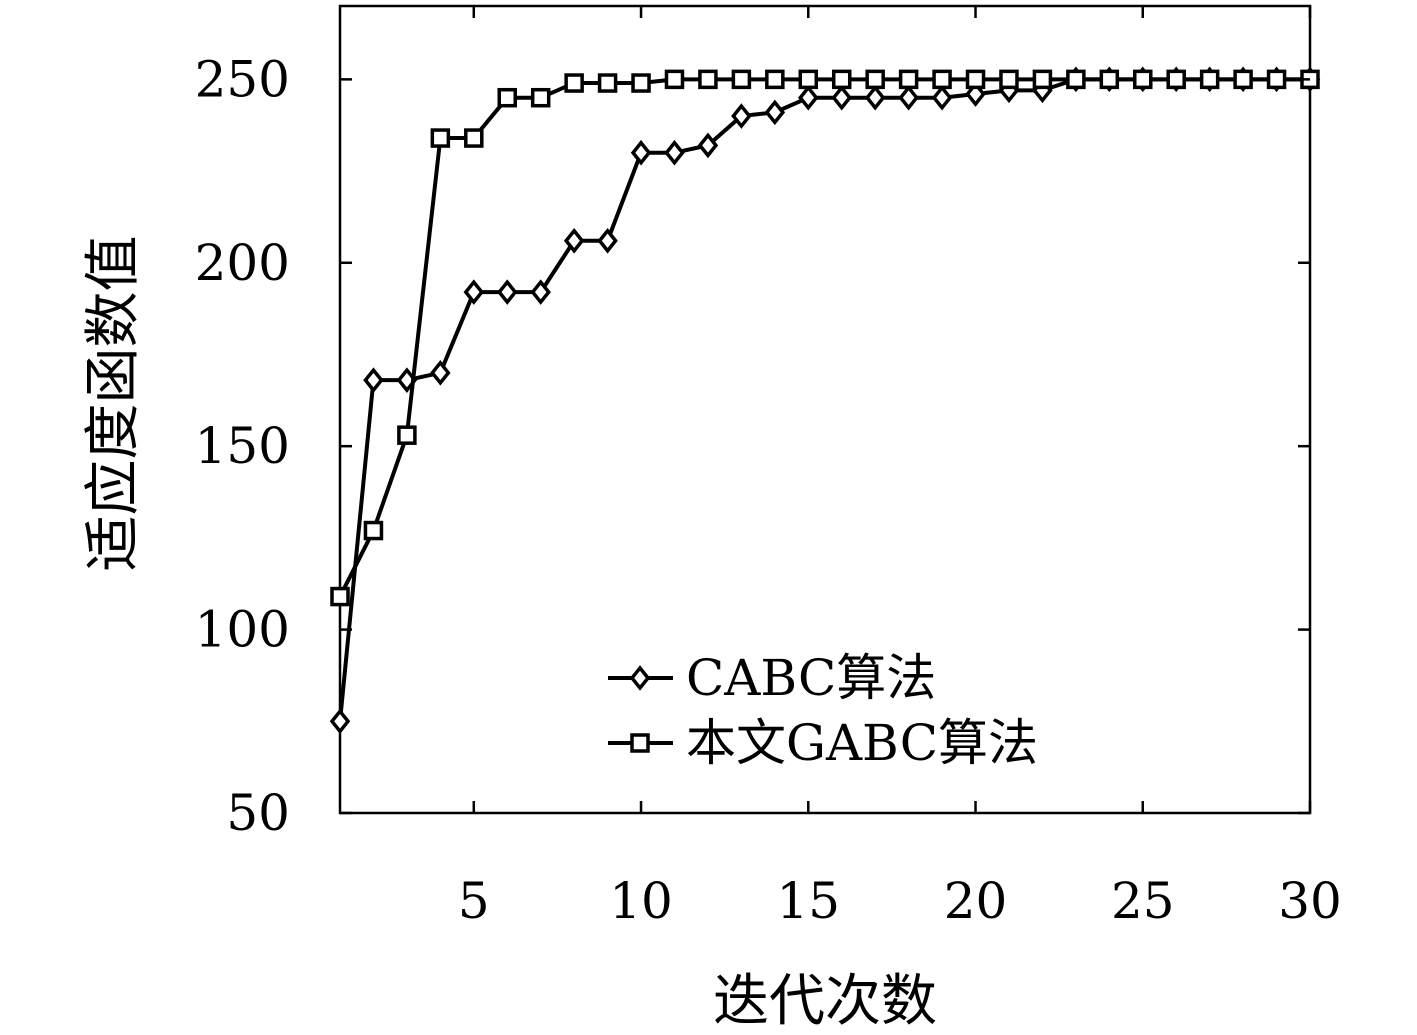  What do you see at coordinates (640, 743) in the screenshot?
I see `legend-marker-square` at bounding box center [640, 743].